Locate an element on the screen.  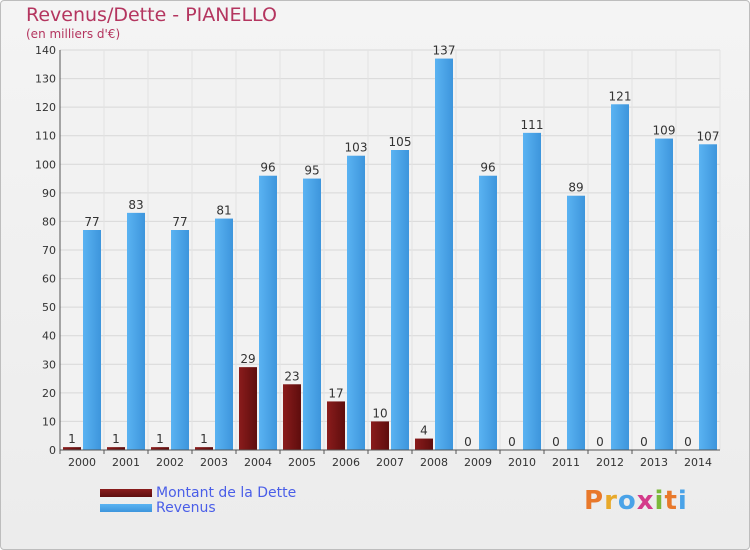
y-tick-label: 140 is located at coordinates (45, 50).